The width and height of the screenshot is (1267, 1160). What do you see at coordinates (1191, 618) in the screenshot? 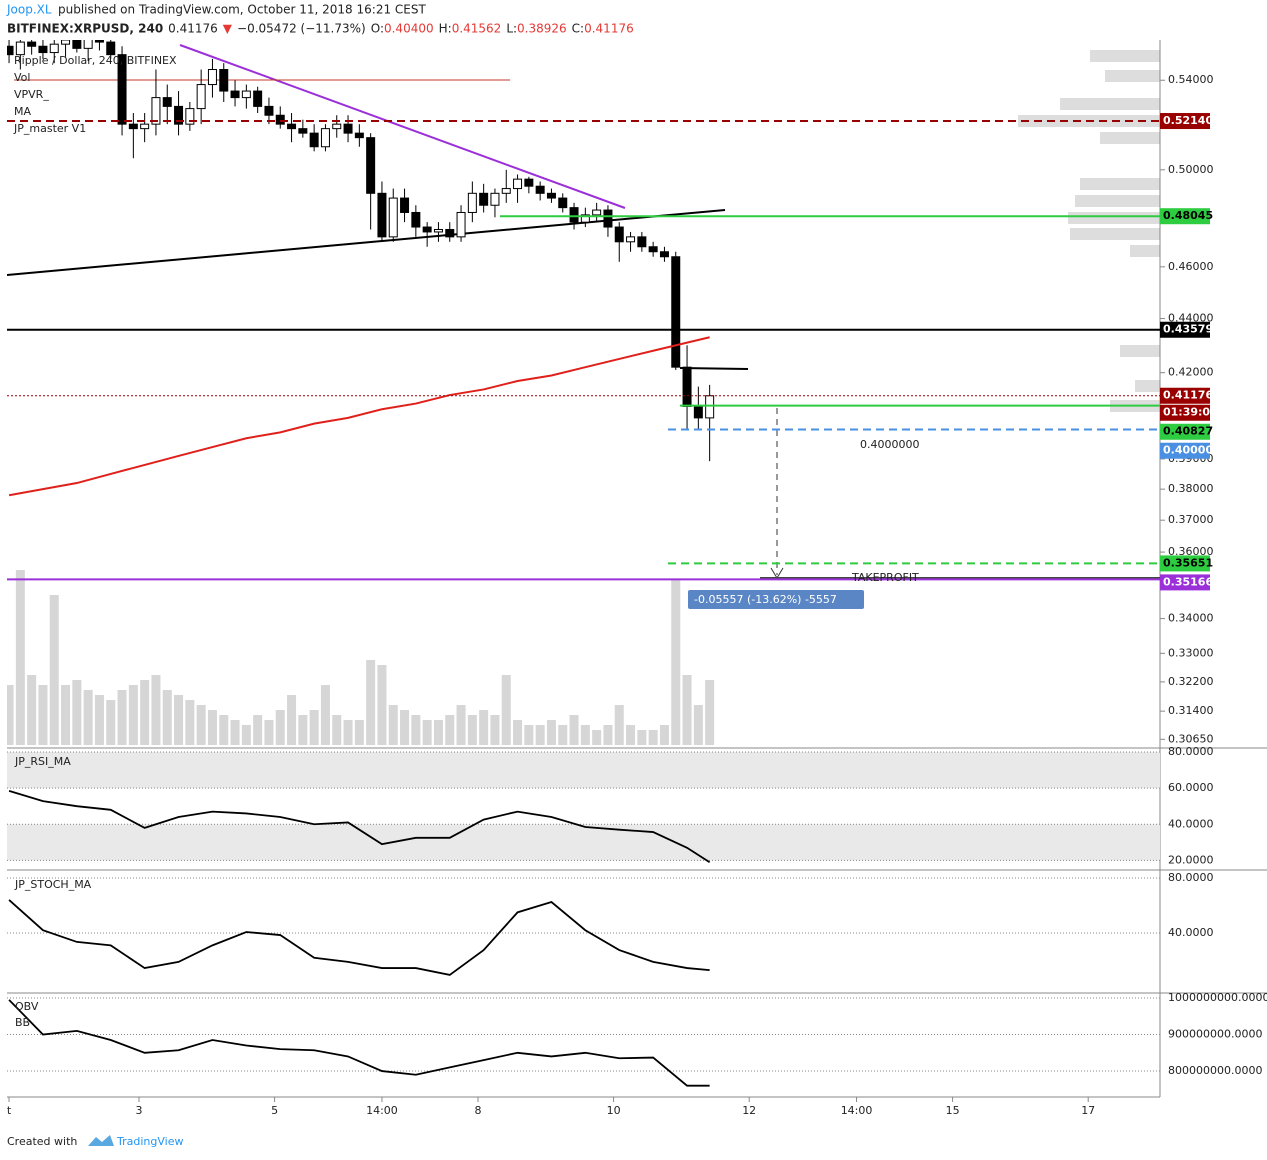
I see `y-tick-label: 0.34000` at bounding box center [1191, 618].